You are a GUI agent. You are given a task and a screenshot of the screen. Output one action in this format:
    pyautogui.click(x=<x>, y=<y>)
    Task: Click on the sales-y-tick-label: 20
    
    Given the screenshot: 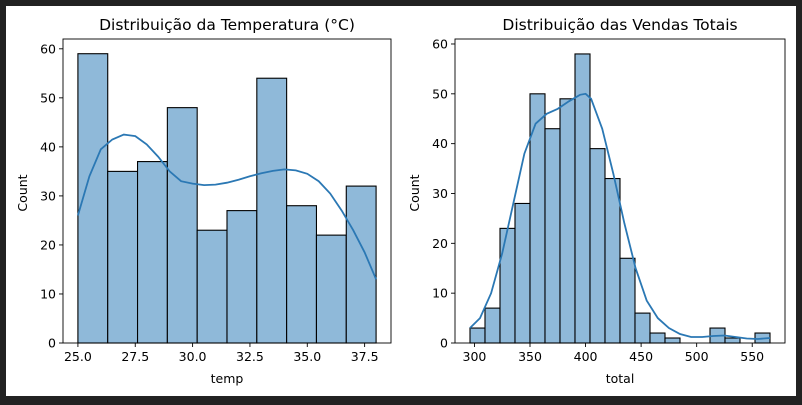 What is the action you would take?
    pyautogui.click(x=440, y=243)
    